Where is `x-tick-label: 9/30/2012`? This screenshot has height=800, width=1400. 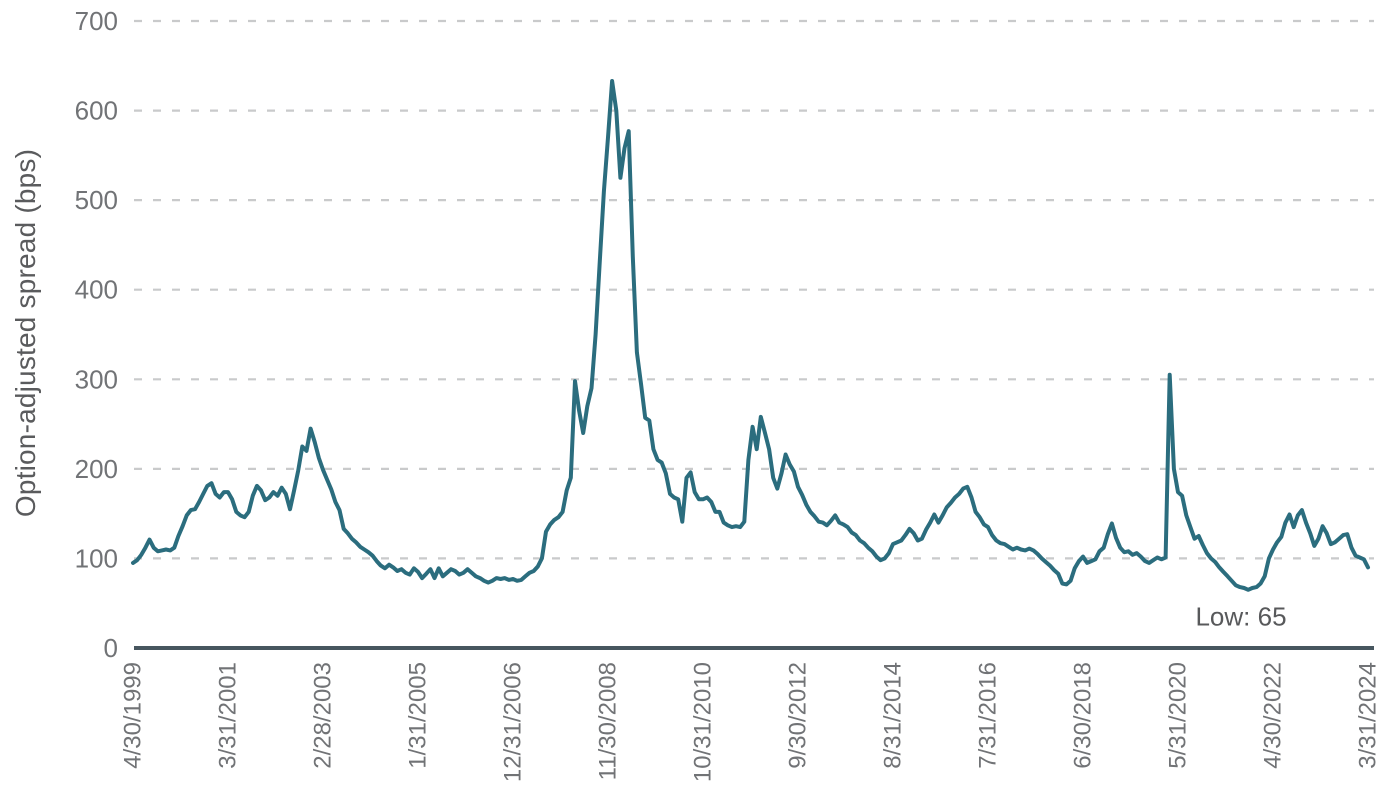
x-tick-label: 9/30/2012 is located at coordinates (798, 715).